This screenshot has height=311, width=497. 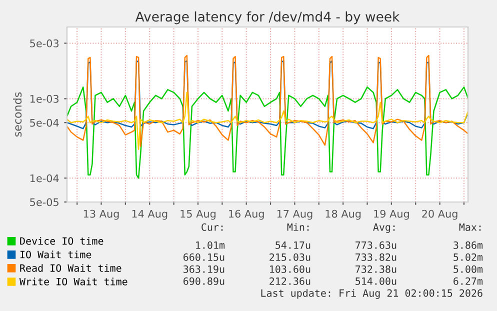 What do you see at coordinates (468, 269) in the screenshot?
I see `text: 5.00m` at bounding box center [468, 269].